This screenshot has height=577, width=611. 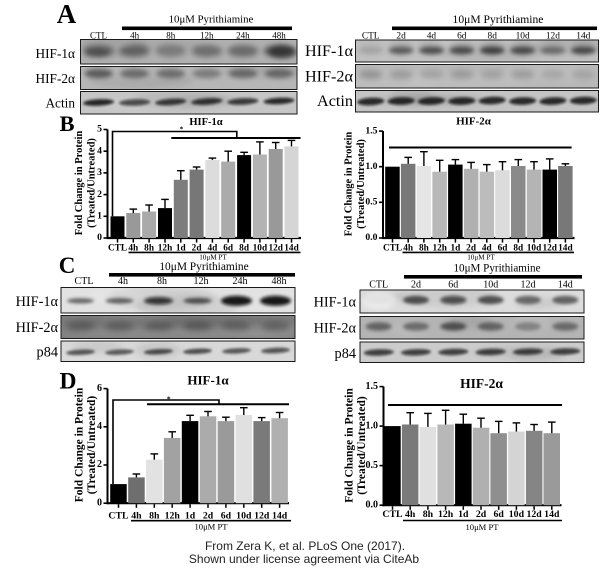 I want to click on svg-text: 5, so click(x=99, y=129).